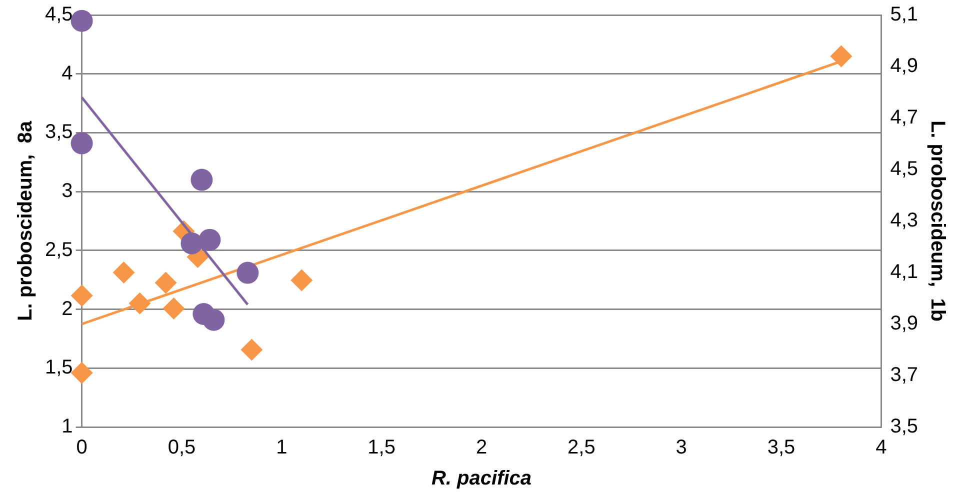  I want to click on x-tick-label: 1,5, so click(382, 447).